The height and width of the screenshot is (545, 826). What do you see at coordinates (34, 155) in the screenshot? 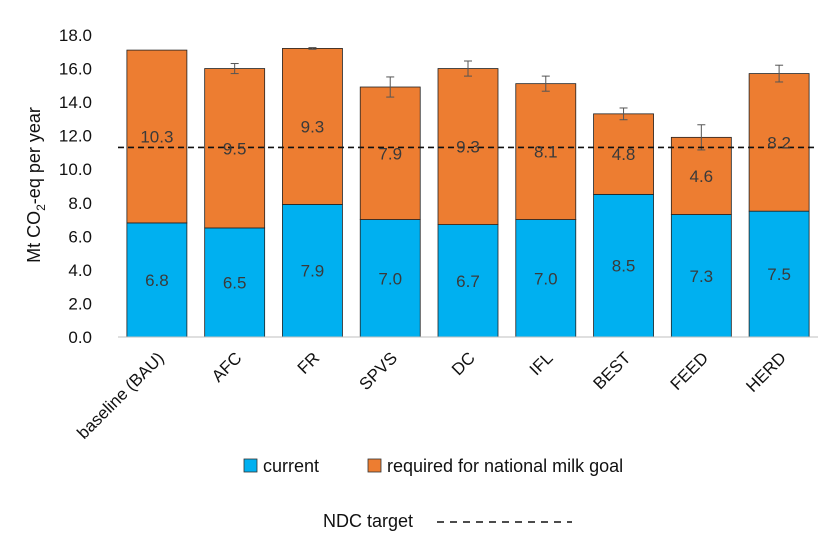
I see `y-axis-title-rest: -eq per year` at bounding box center [34, 155].